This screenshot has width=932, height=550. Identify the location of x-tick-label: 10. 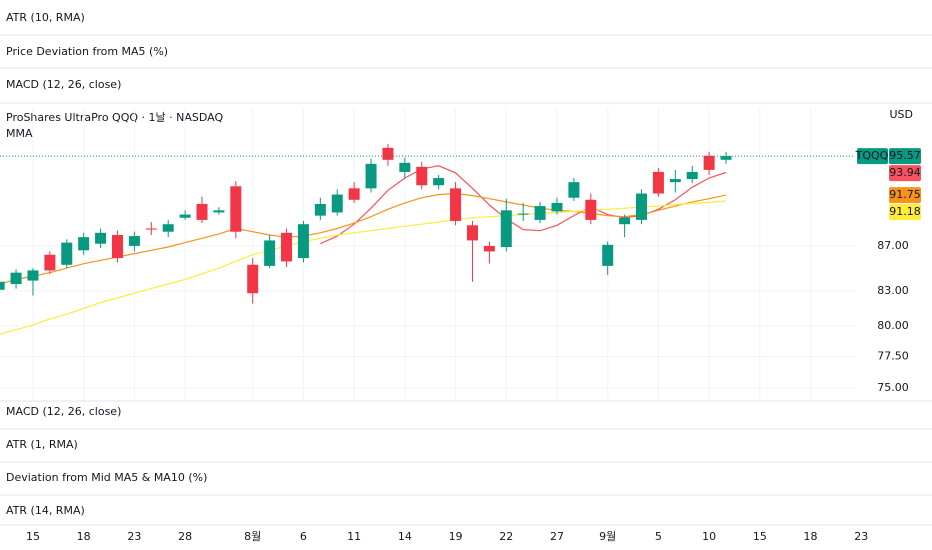
(709, 536).